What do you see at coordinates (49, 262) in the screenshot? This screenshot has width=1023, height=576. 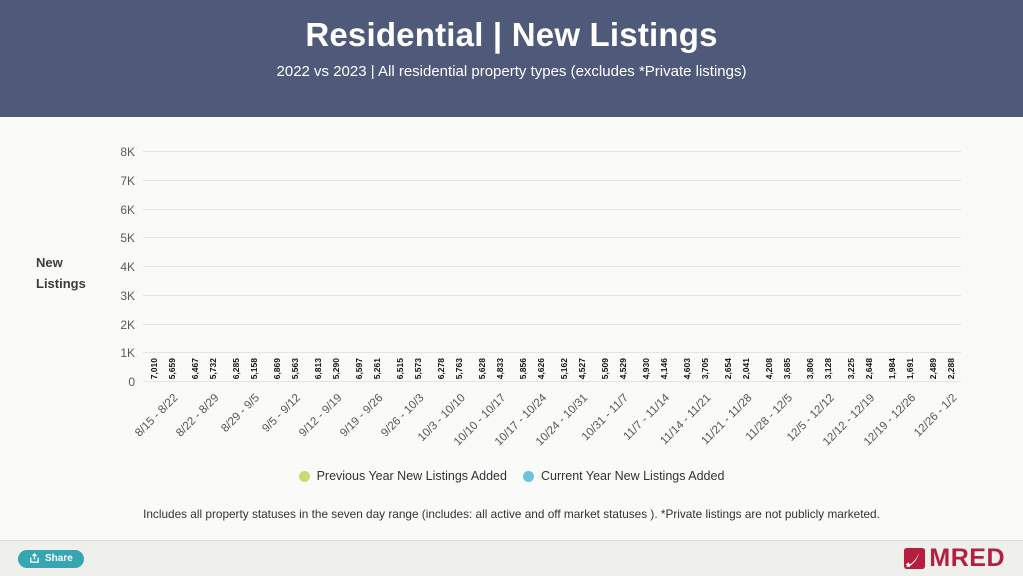 I see `y-axis-title-line1: New` at bounding box center [49, 262].